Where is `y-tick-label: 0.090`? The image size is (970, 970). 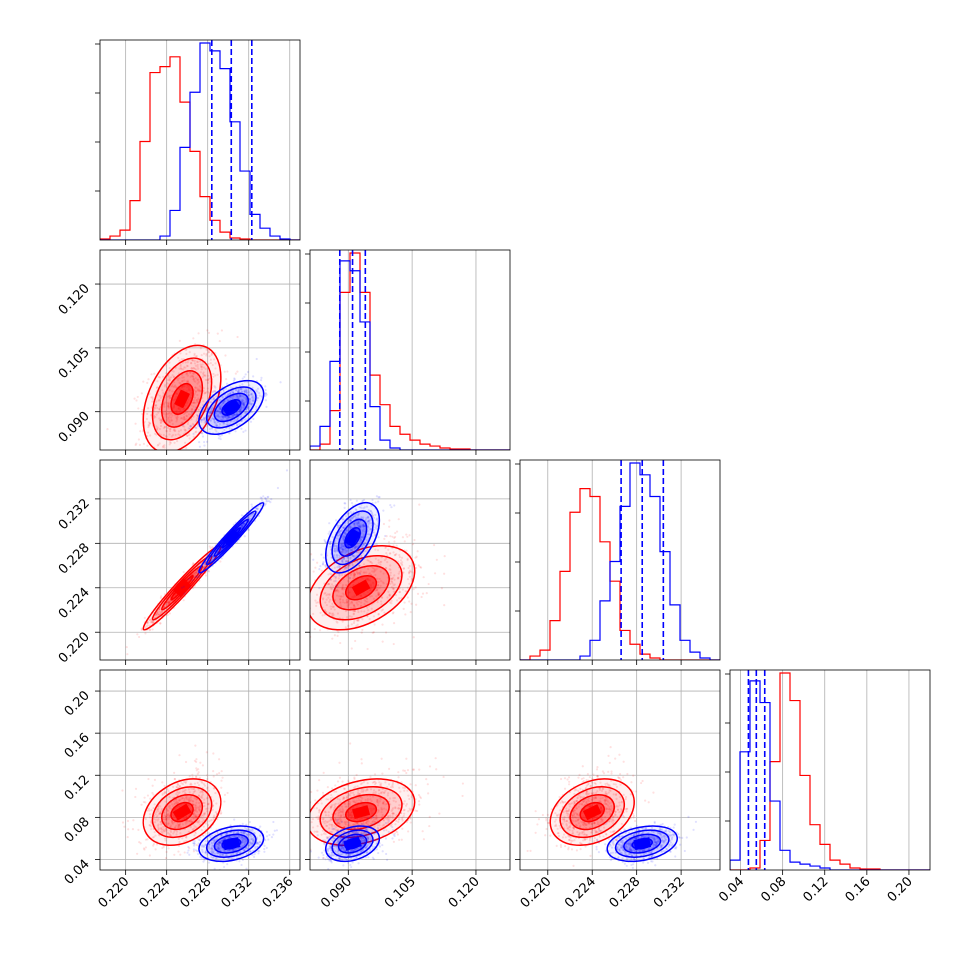
y-tick-label: 0.090 is located at coordinates (74, 427).